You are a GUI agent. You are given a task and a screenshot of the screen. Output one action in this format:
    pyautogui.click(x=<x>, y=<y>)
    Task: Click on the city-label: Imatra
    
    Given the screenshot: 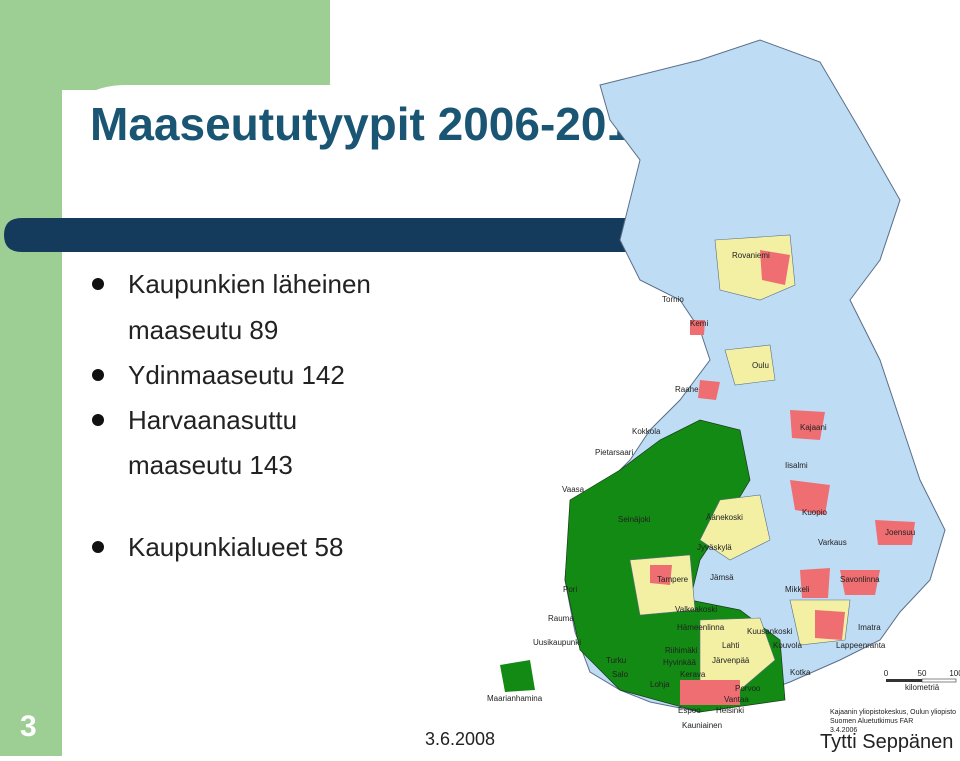 What is the action you would take?
    pyautogui.click(x=869, y=627)
    